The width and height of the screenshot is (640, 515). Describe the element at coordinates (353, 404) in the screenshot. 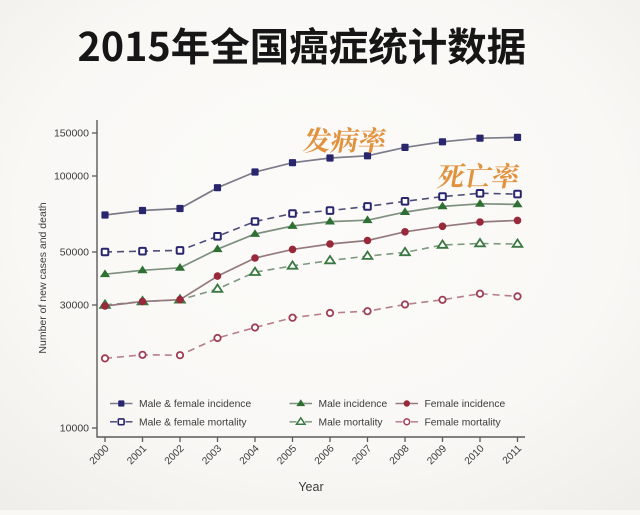

I see `svg-text: Male incidence` at that location.